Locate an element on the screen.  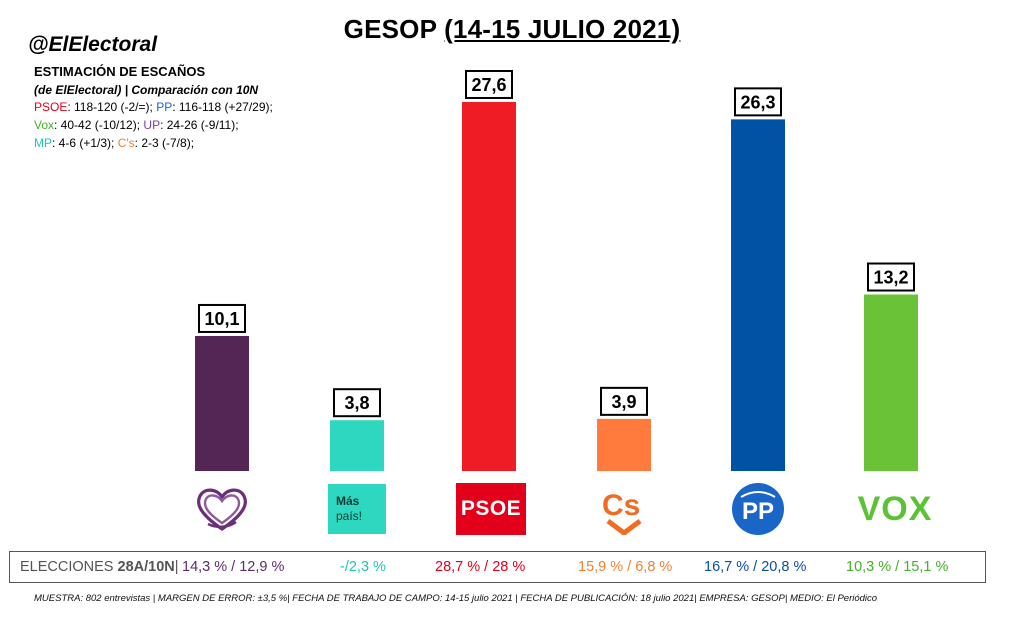
cs-logo: Cs is located at coordinates (624, 509).